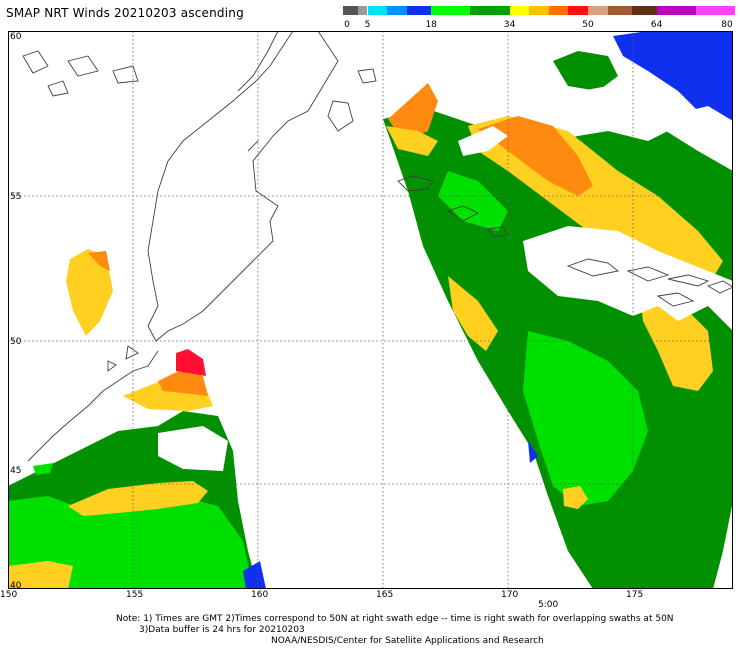 This screenshot has width=740, height=650. I want to click on swath-left, so click(137, 469).